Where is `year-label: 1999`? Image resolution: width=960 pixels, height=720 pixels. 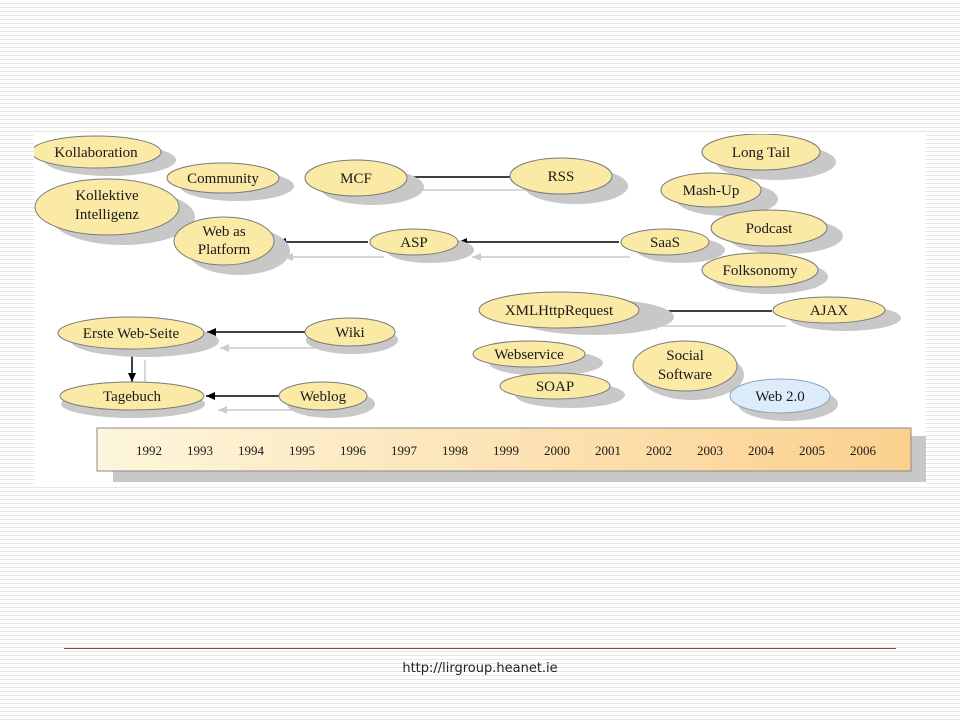 year-label: 1999 is located at coordinates (506, 450).